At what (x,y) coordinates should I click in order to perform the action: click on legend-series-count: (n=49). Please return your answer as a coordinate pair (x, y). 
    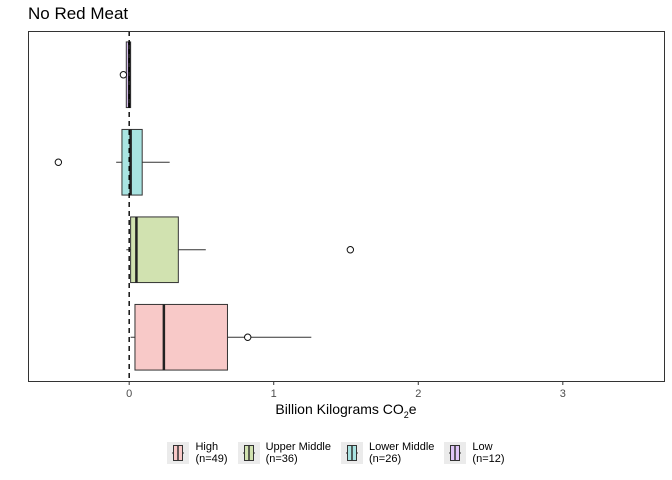
    Looking at the image, I should click on (211, 459).